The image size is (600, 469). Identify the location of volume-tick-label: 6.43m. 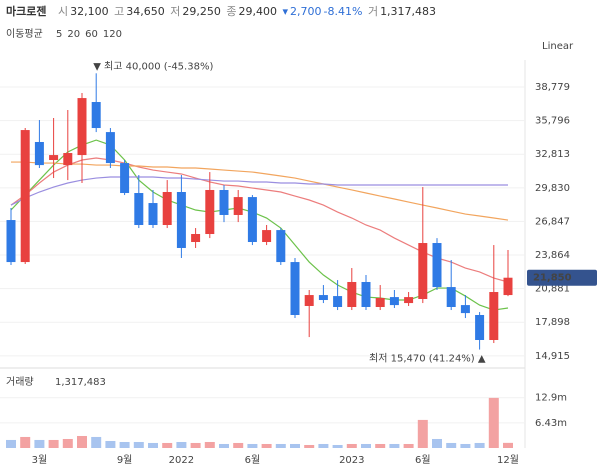
(551, 423).